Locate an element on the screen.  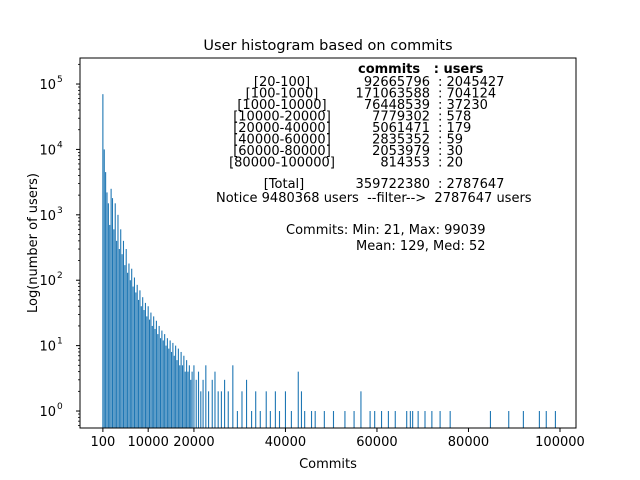
annotation-range: [100-1000] is located at coordinates (282, 94).